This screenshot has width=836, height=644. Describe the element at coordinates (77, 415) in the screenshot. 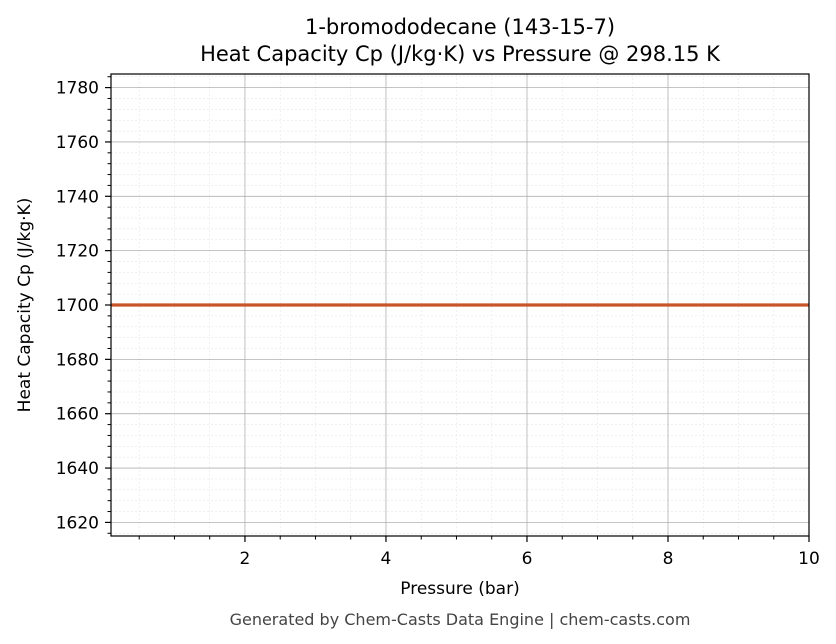

I see `y-tick-label: 1660` at that location.